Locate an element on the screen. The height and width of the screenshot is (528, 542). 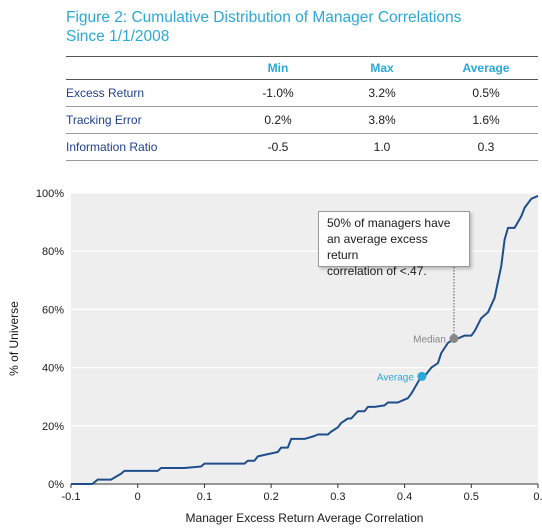
median-label: Median is located at coordinates (429, 340).